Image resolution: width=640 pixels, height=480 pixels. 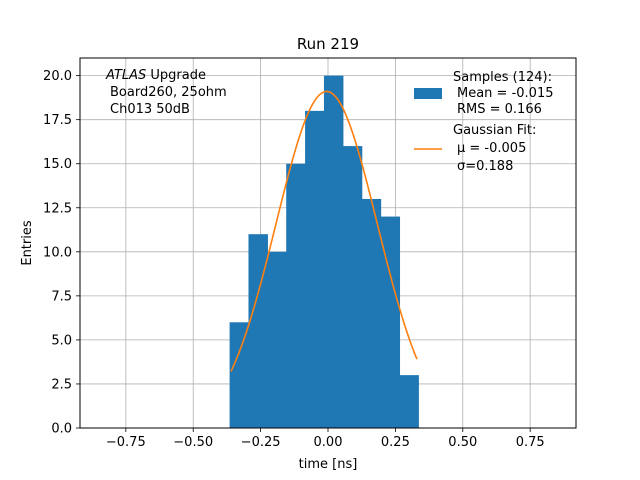 I want to click on x-tick-label: −0.75, so click(x=126, y=442).